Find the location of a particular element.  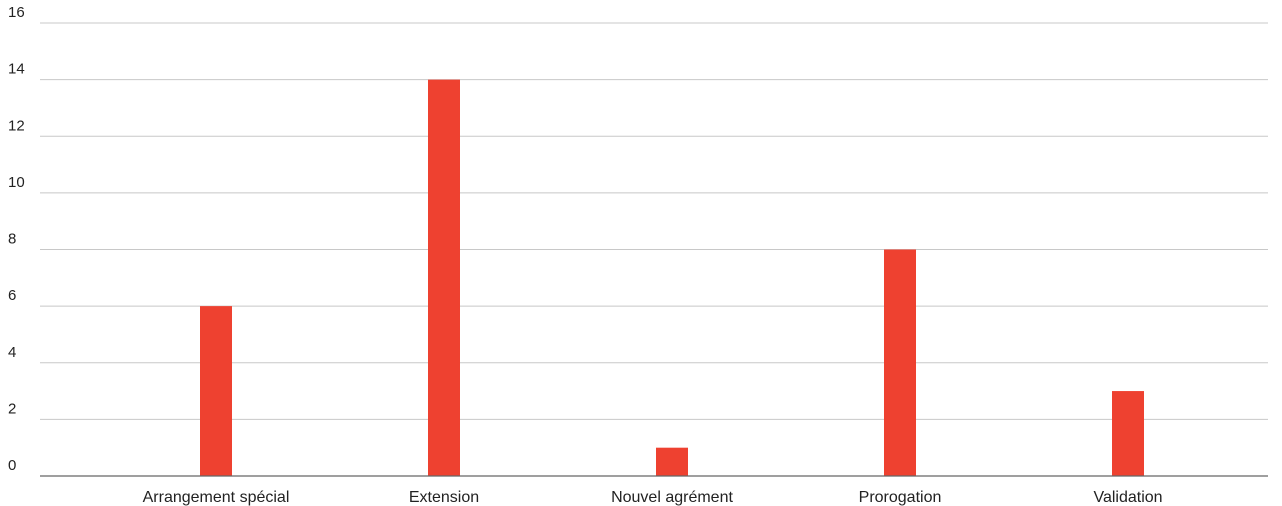

y-tick-label: 4 is located at coordinates (12, 352).